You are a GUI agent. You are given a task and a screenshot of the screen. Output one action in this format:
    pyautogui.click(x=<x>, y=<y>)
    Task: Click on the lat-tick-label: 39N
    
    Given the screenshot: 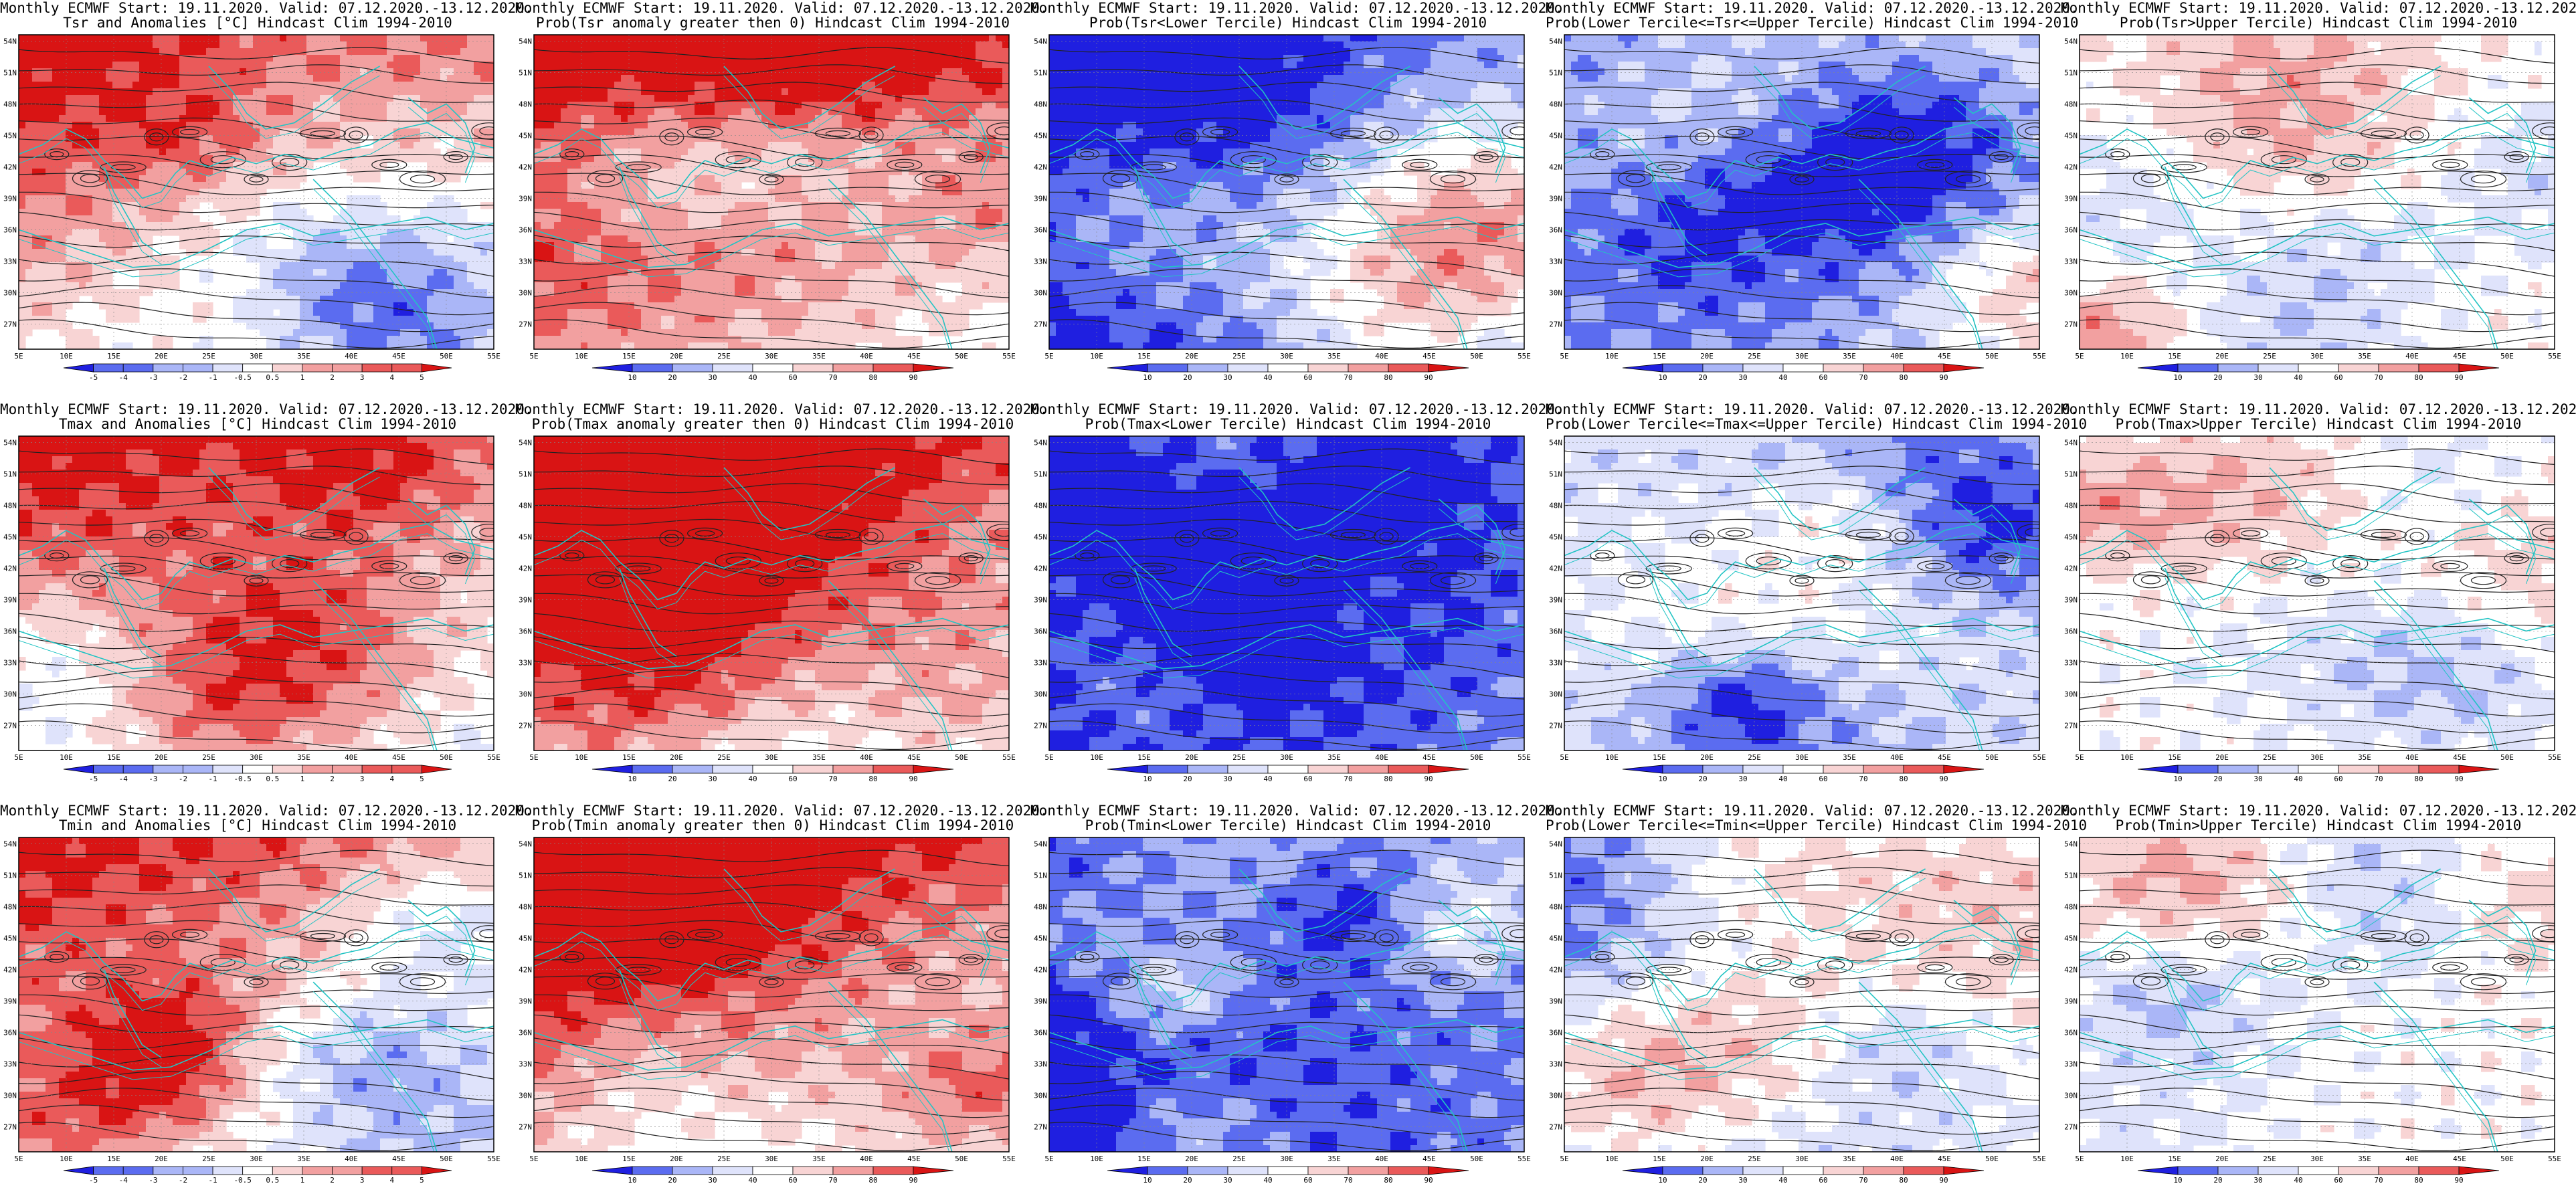 What is the action you would take?
    pyautogui.click(x=2071, y=198)
    